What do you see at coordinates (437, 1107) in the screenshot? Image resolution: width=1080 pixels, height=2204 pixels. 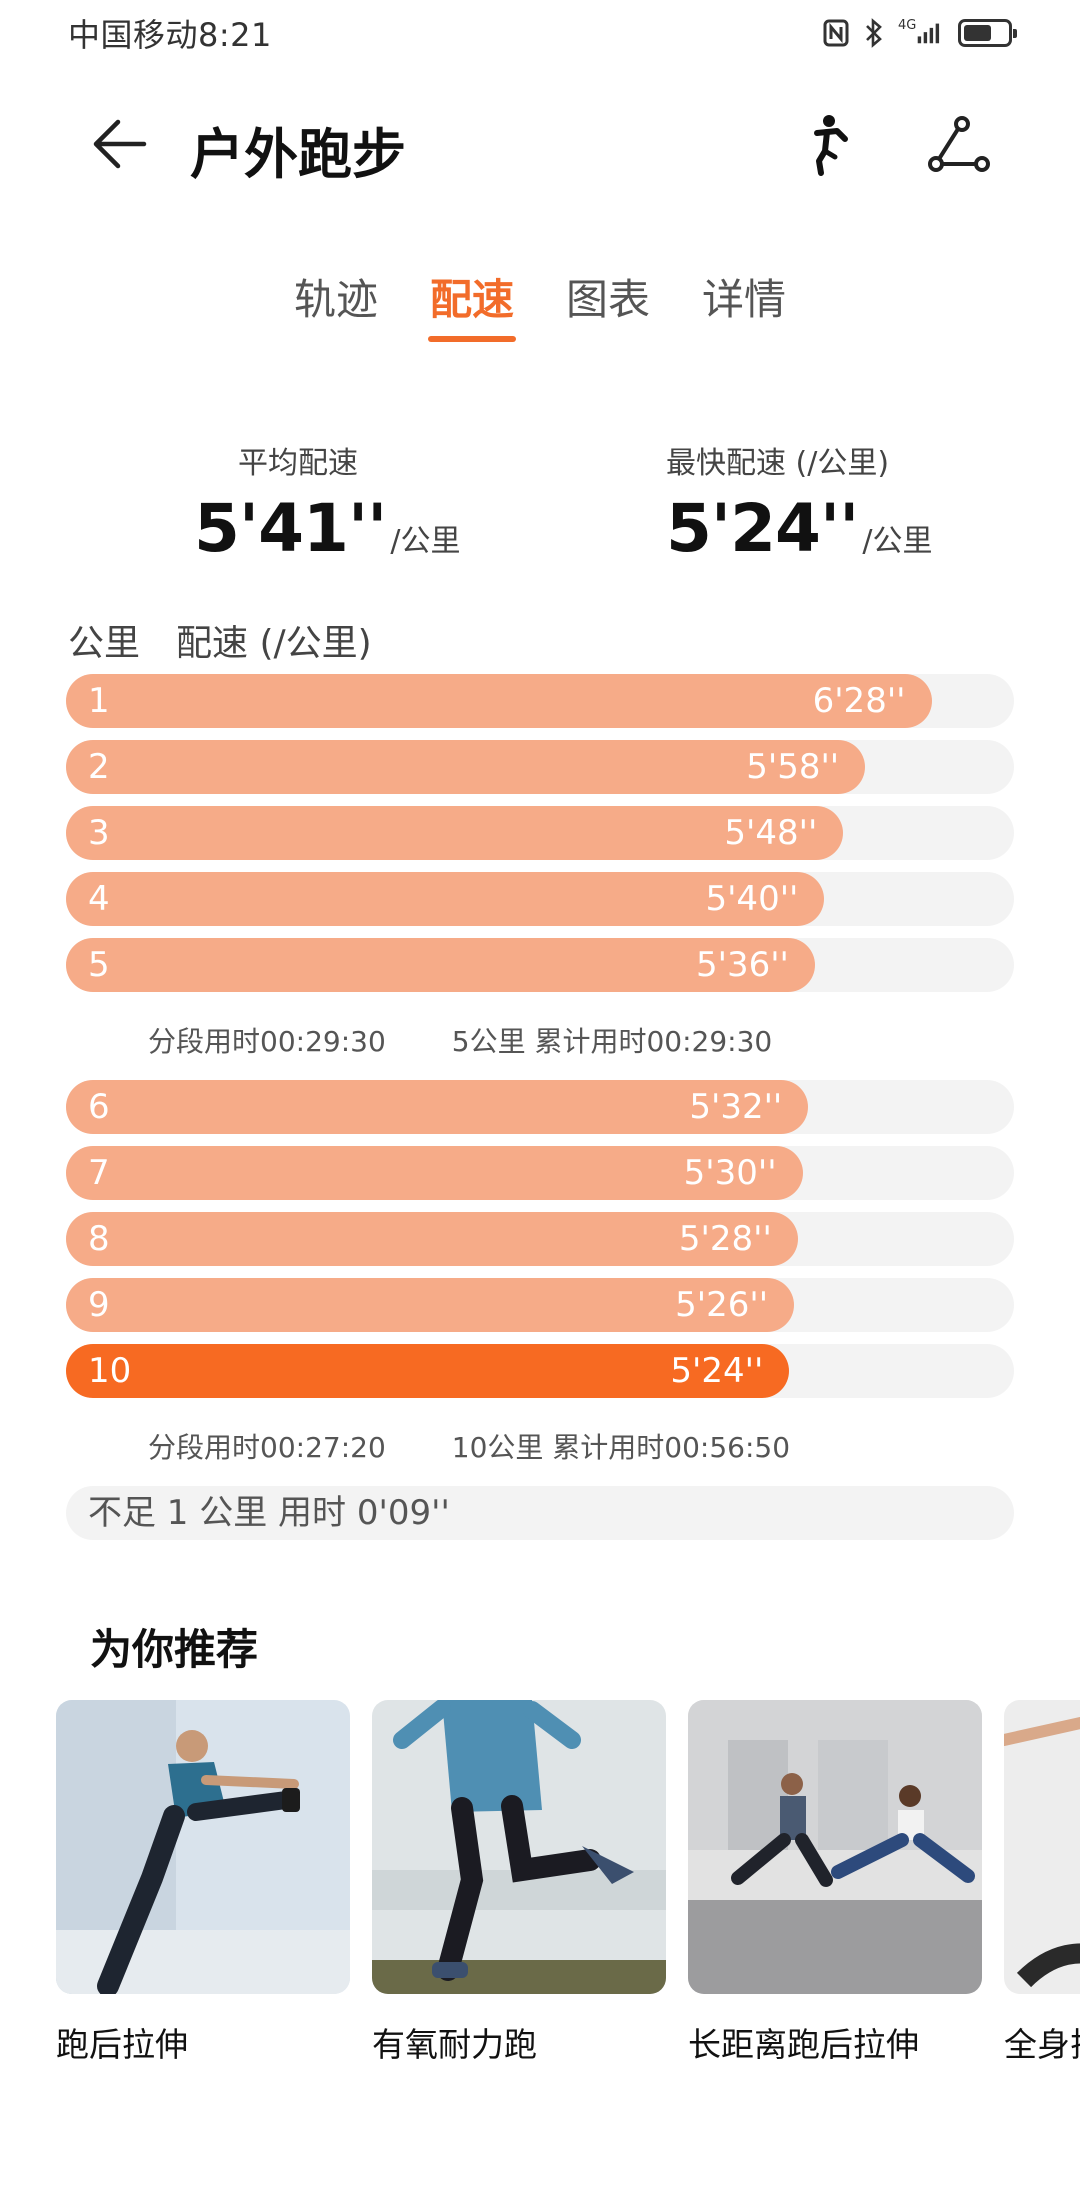 I see `split-bar: 6 5'32''` at bounding box center [437, 1107].